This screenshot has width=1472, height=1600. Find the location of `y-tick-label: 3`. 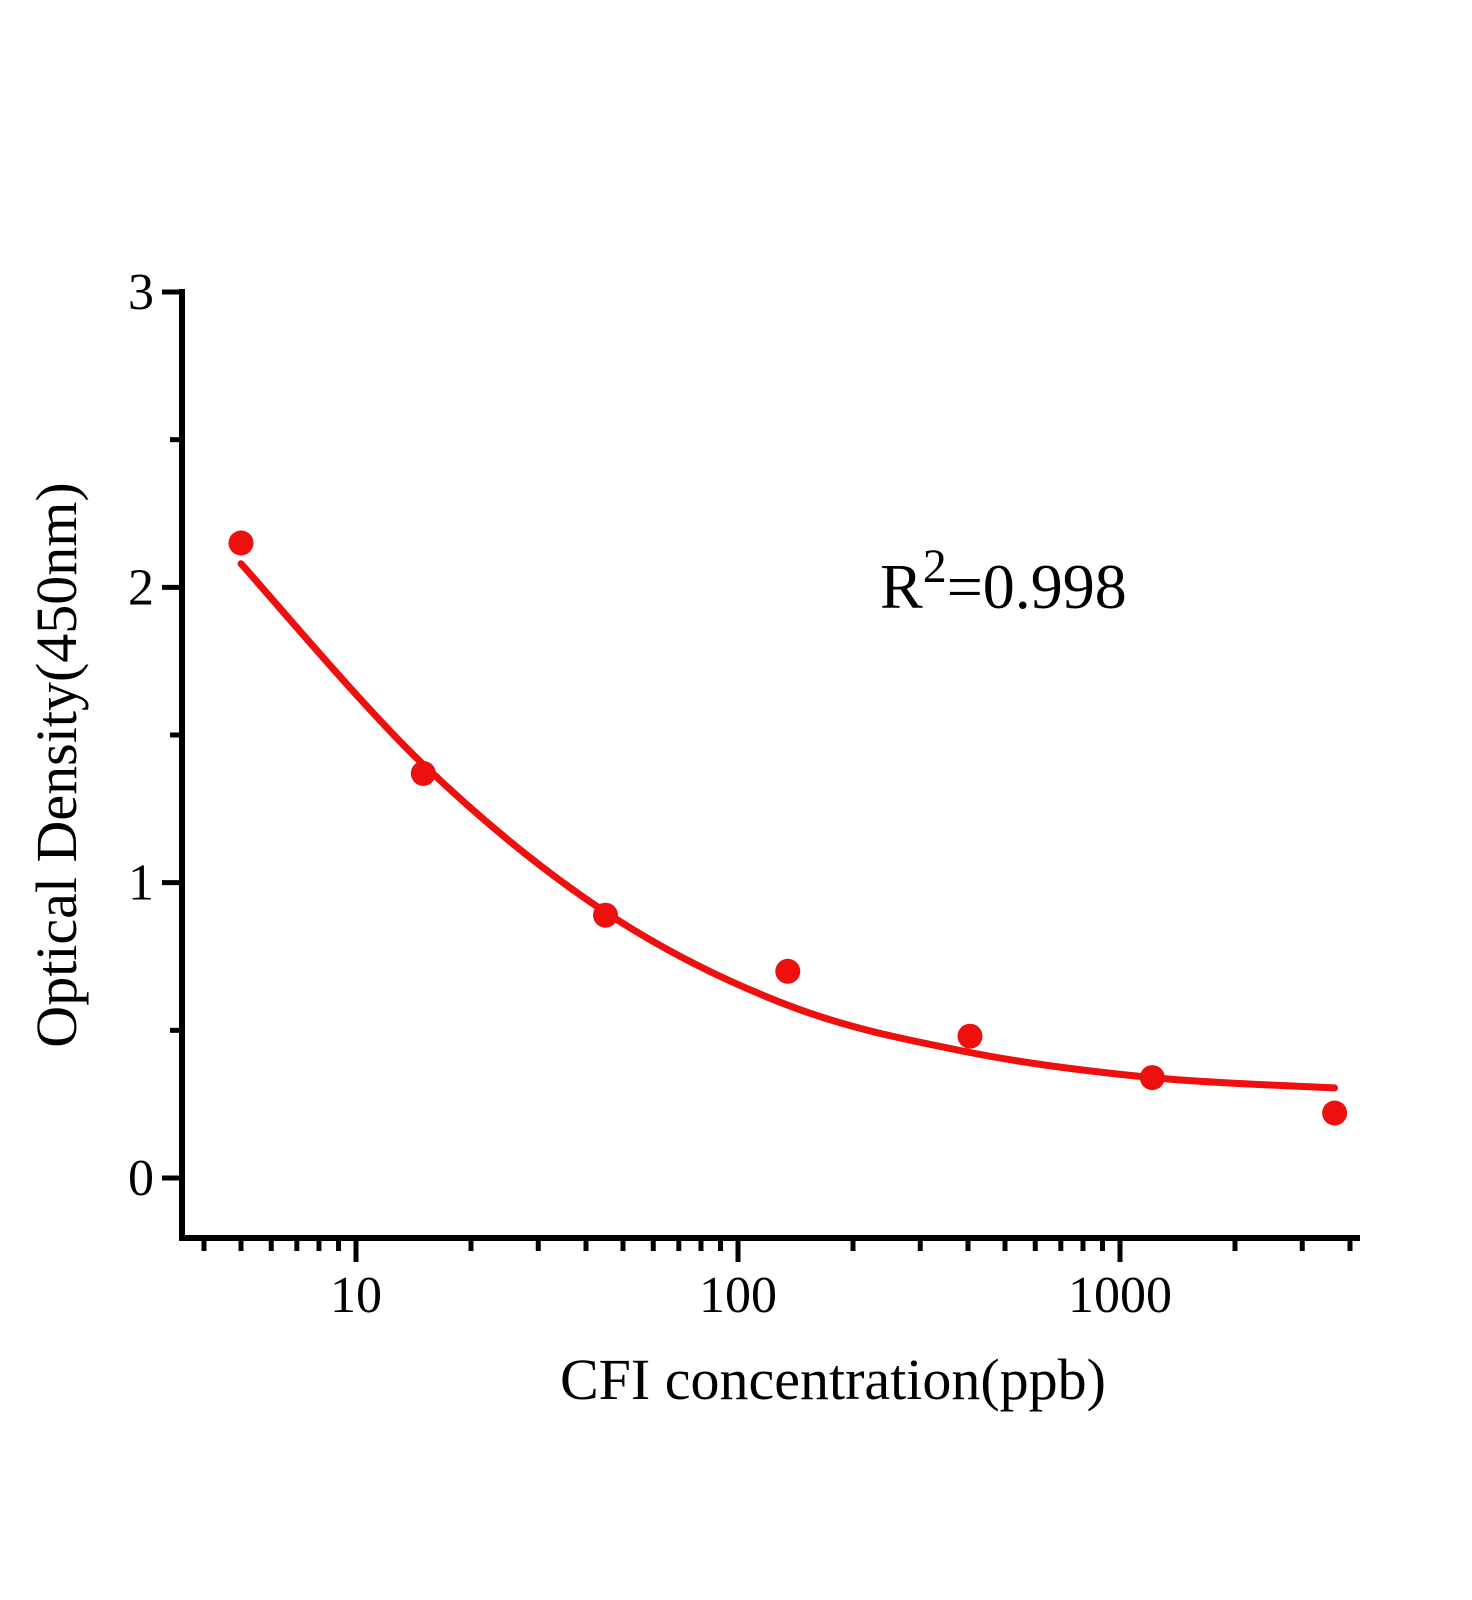

y-tick-label: 3 is located at coordinates (141, 292).